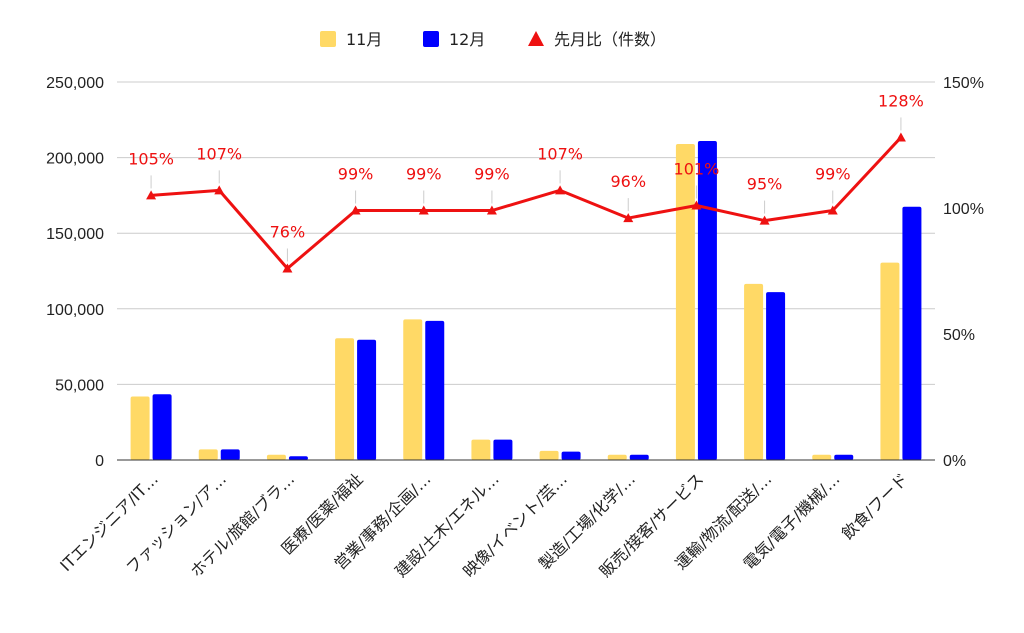 This screenshot has height=633, width=1024. What do you see at coordinates (151, 158) in the screenshot?
I see `ratio-data-label: 105%` at bounding box center [151, 158].